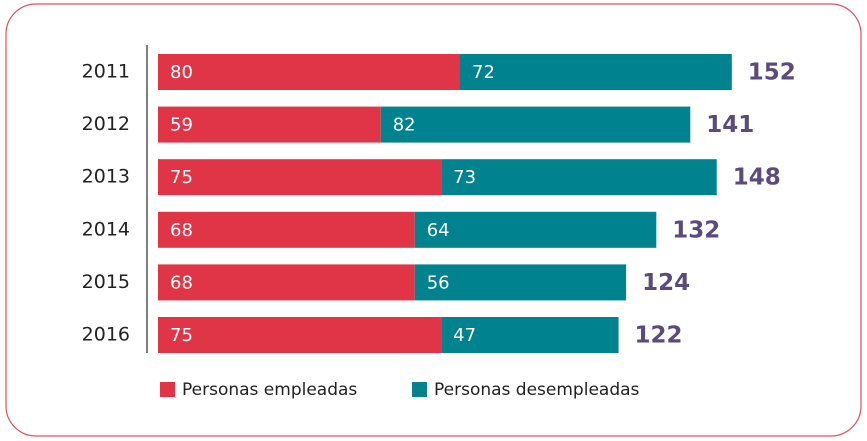  What do you see at coordinates (438, 230) in the screenshot?
I see `value-label: 64` at bounding box center [438, 230].